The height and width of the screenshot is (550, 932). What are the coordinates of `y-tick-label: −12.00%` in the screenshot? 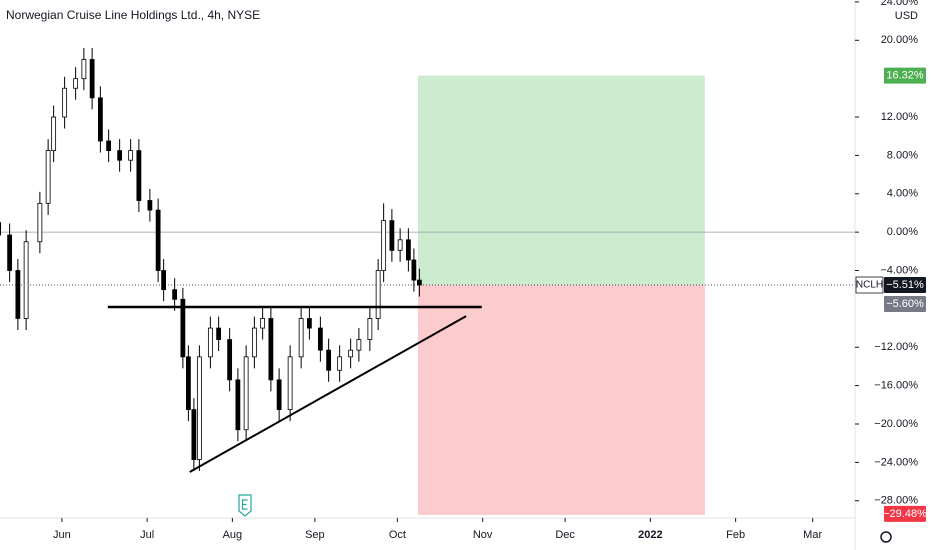 It's located at (896, 347).